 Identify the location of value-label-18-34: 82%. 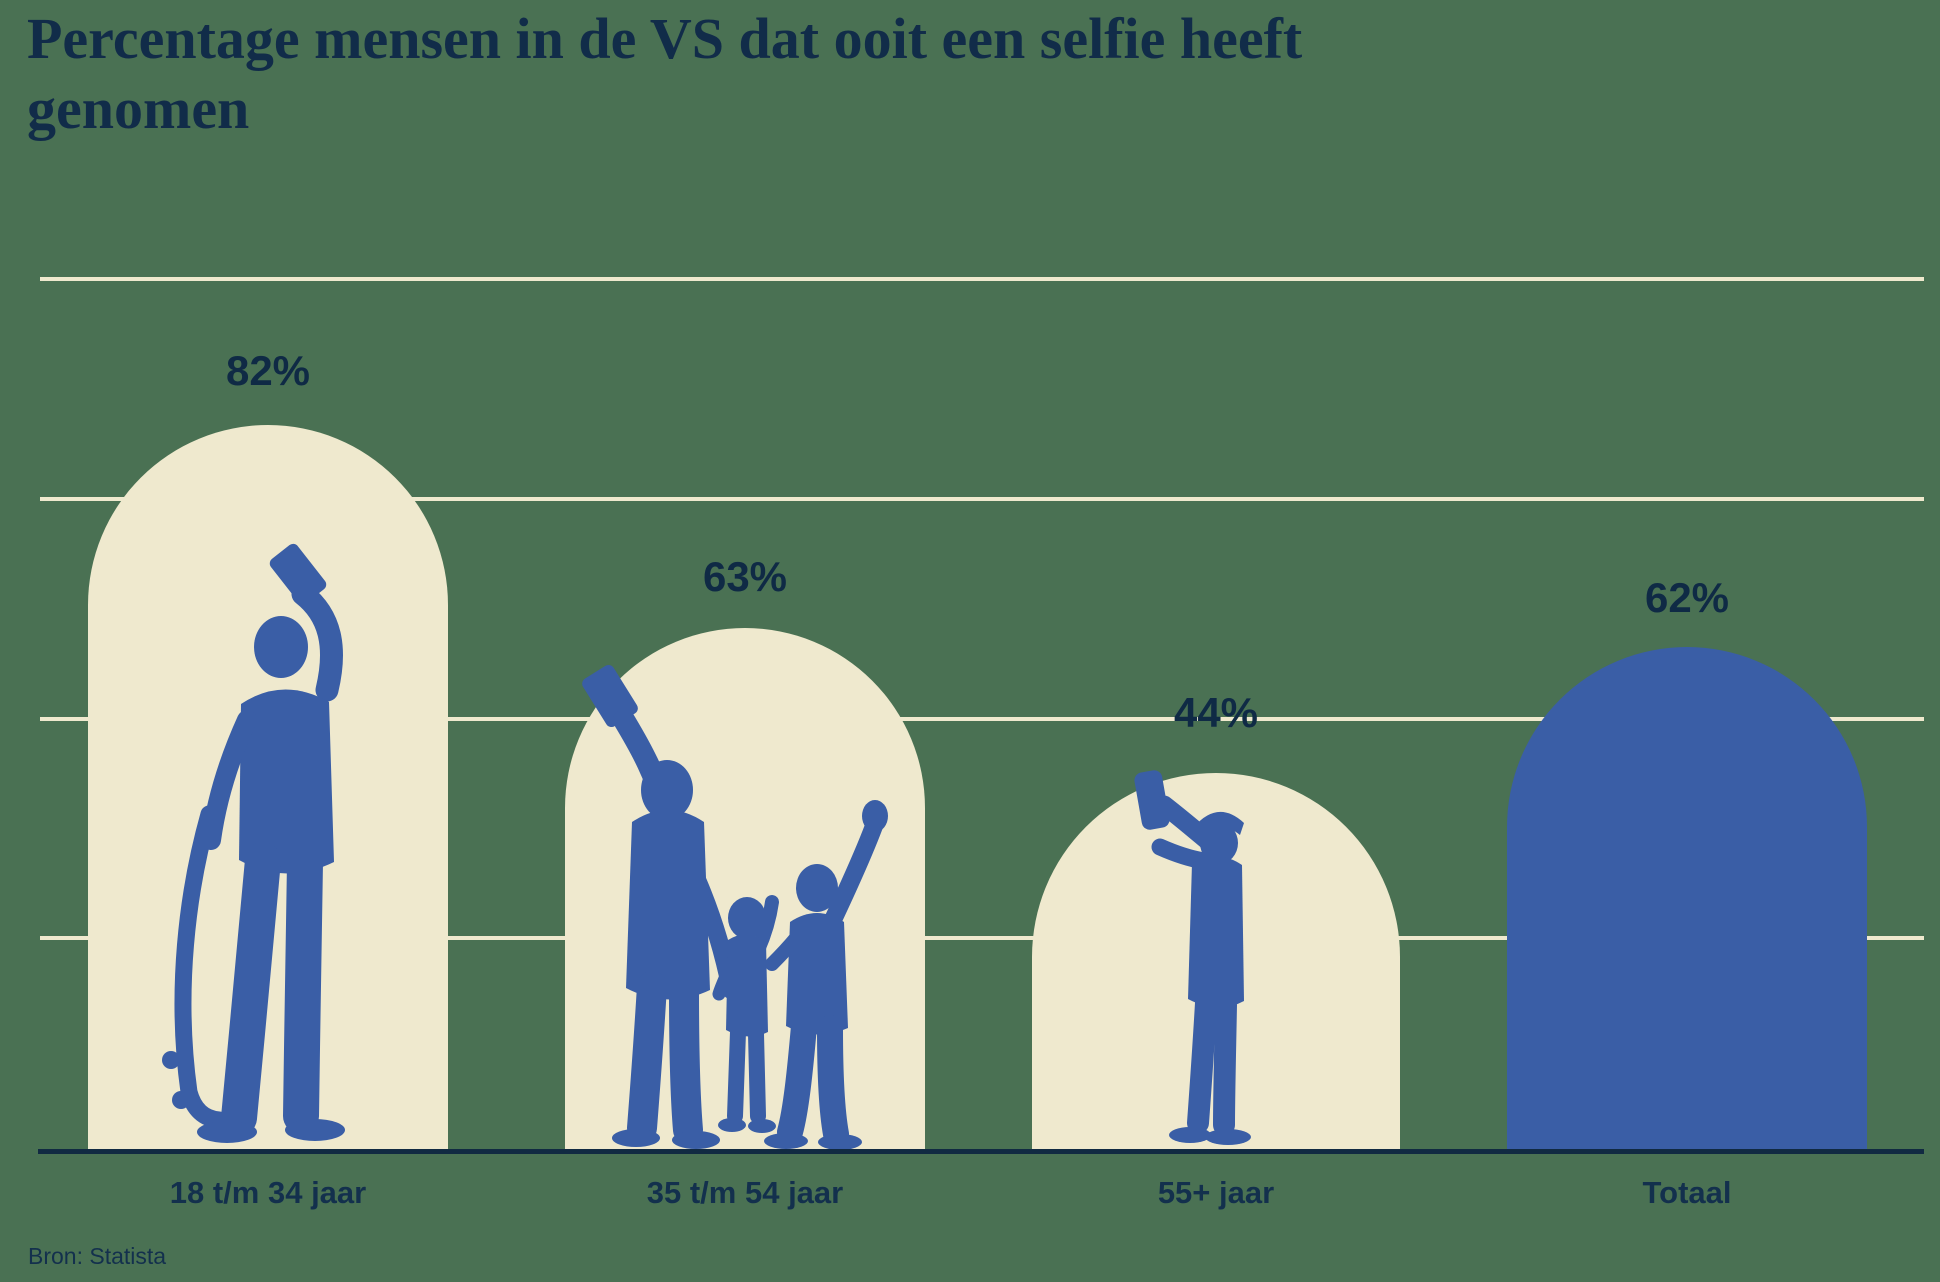
(268, 370).